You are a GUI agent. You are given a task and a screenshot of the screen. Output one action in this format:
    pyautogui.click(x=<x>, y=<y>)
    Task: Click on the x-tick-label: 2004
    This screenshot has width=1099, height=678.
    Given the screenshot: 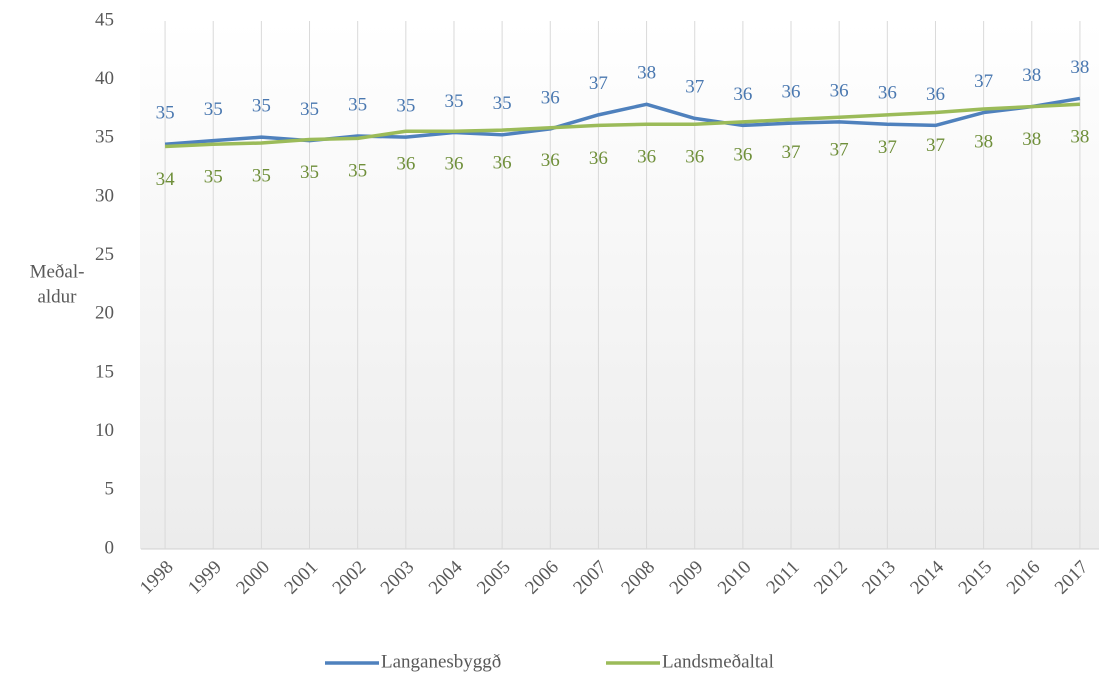 What is the action you would take?
    pyautogui.click(x=446, y=577)
    